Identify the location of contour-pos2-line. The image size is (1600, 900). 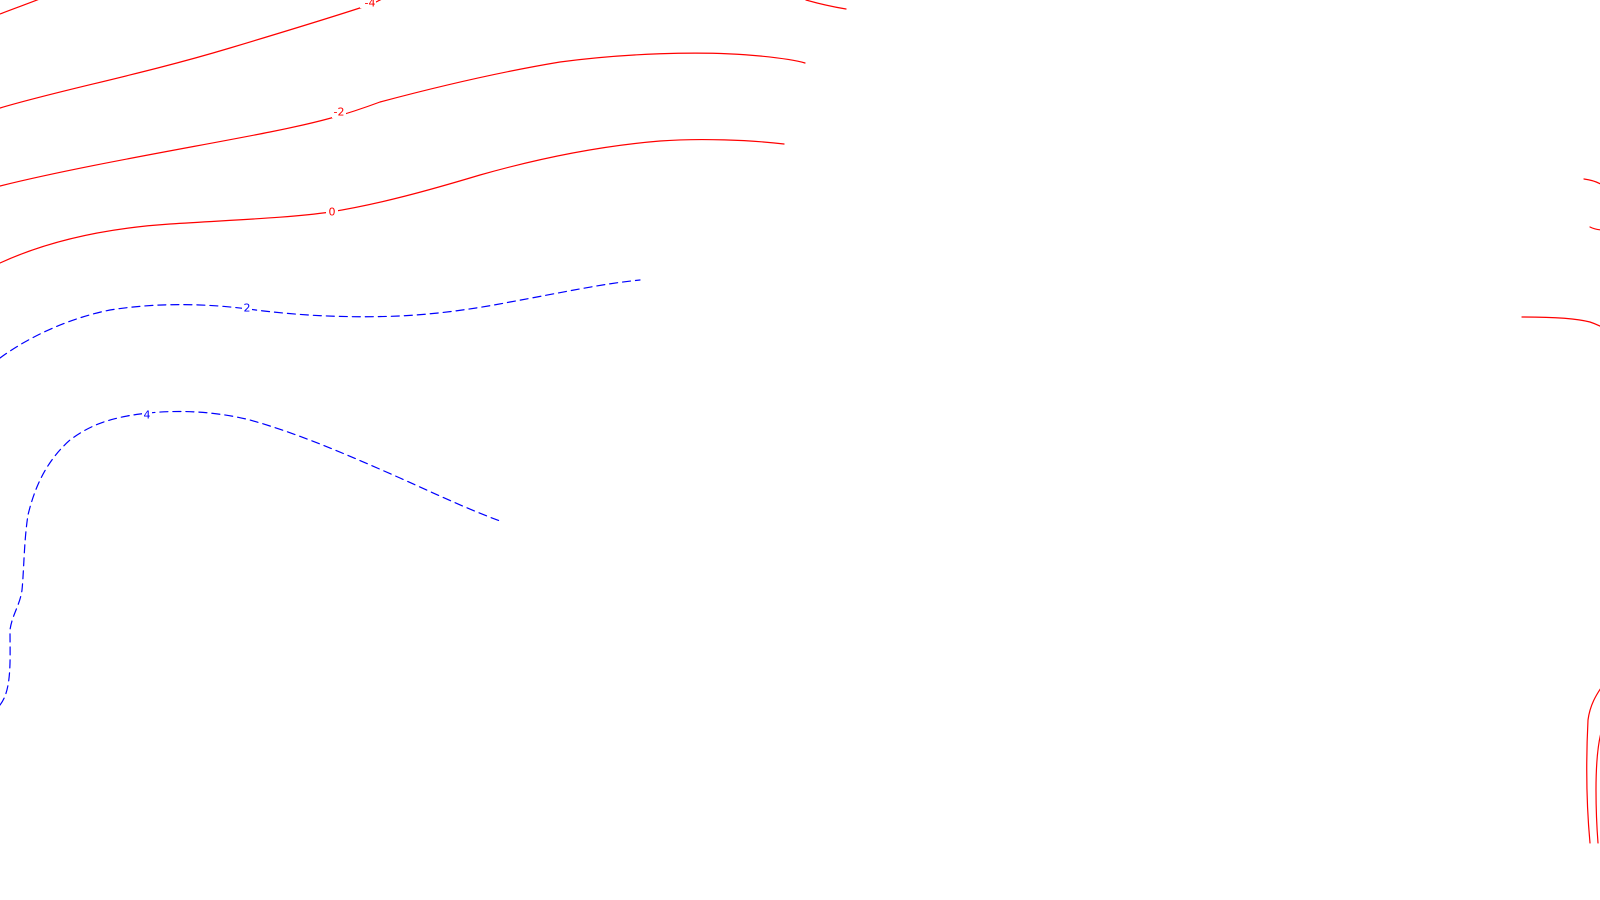
(320, 319).